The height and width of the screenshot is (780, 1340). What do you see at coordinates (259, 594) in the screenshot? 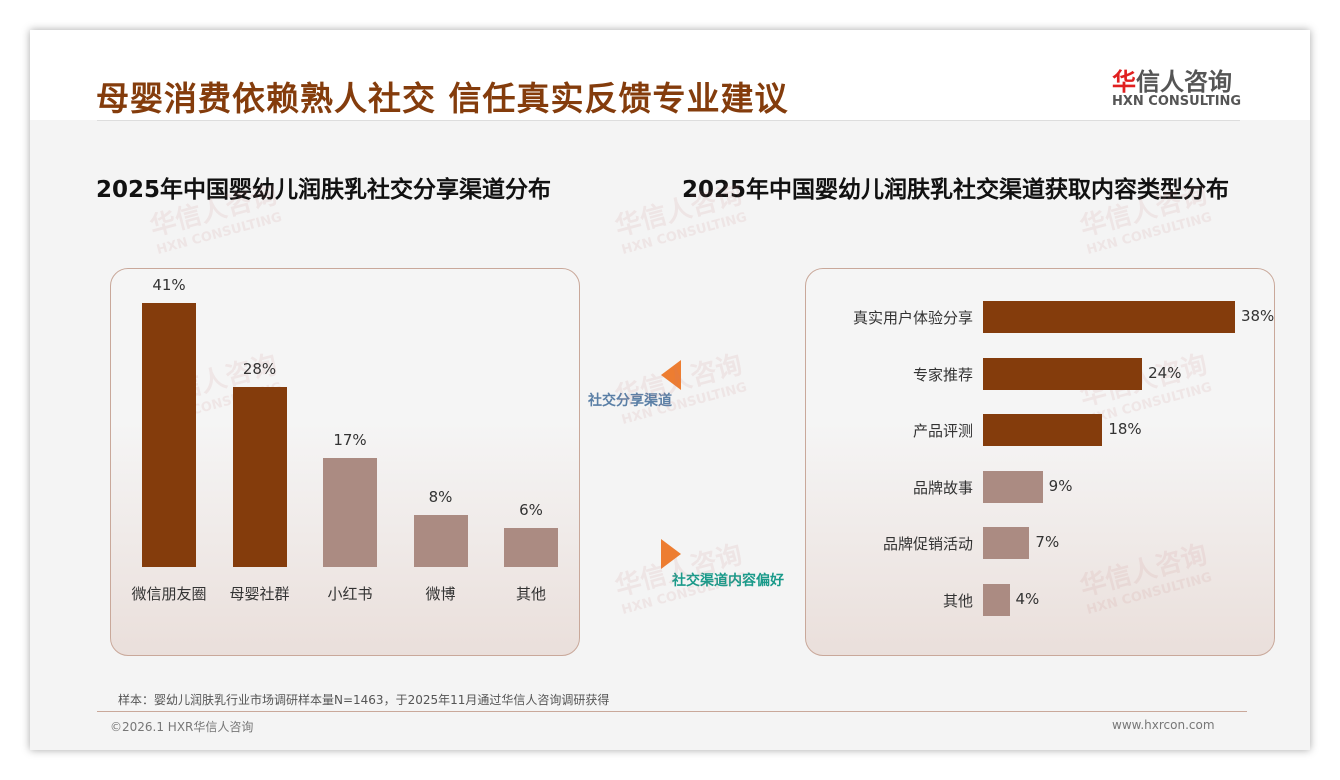
I see `category-label: 母婴社群` at bounding box center [259, 594].